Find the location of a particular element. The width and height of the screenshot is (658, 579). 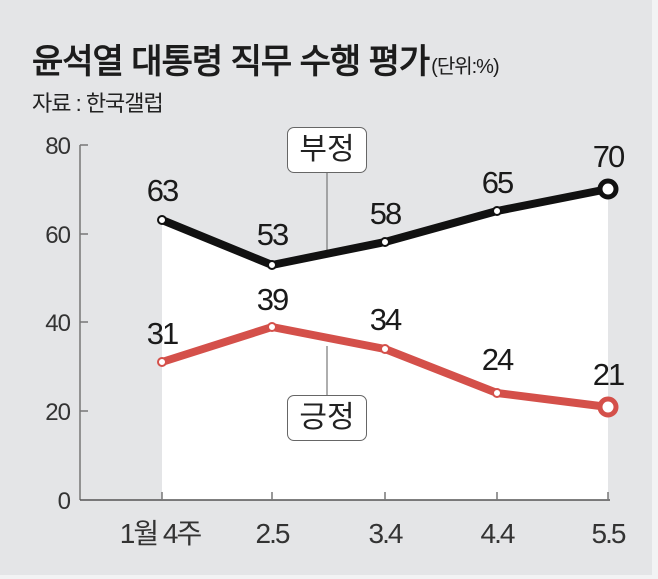

negative-end-marker is located at coordinates (608, 189).